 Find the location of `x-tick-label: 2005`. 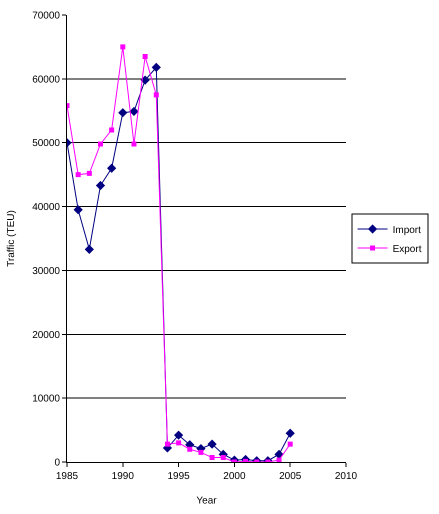

x-tick-label: 2005 is located at coordinates (290, 476).